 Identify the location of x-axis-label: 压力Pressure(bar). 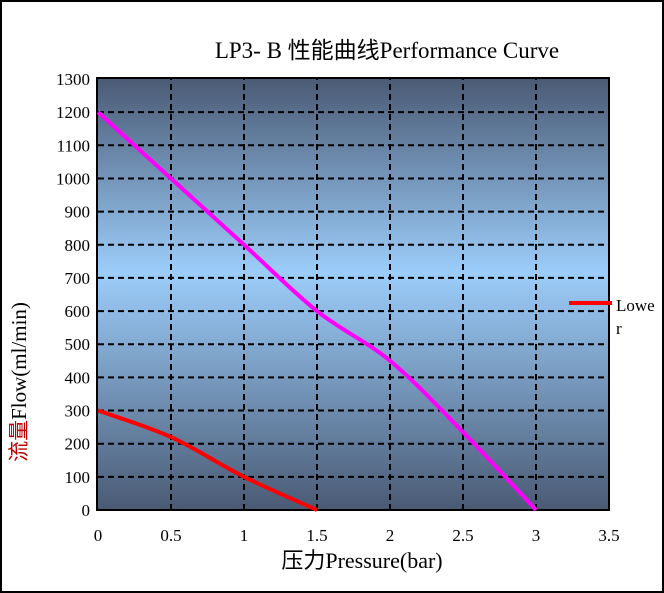
(361, 560).